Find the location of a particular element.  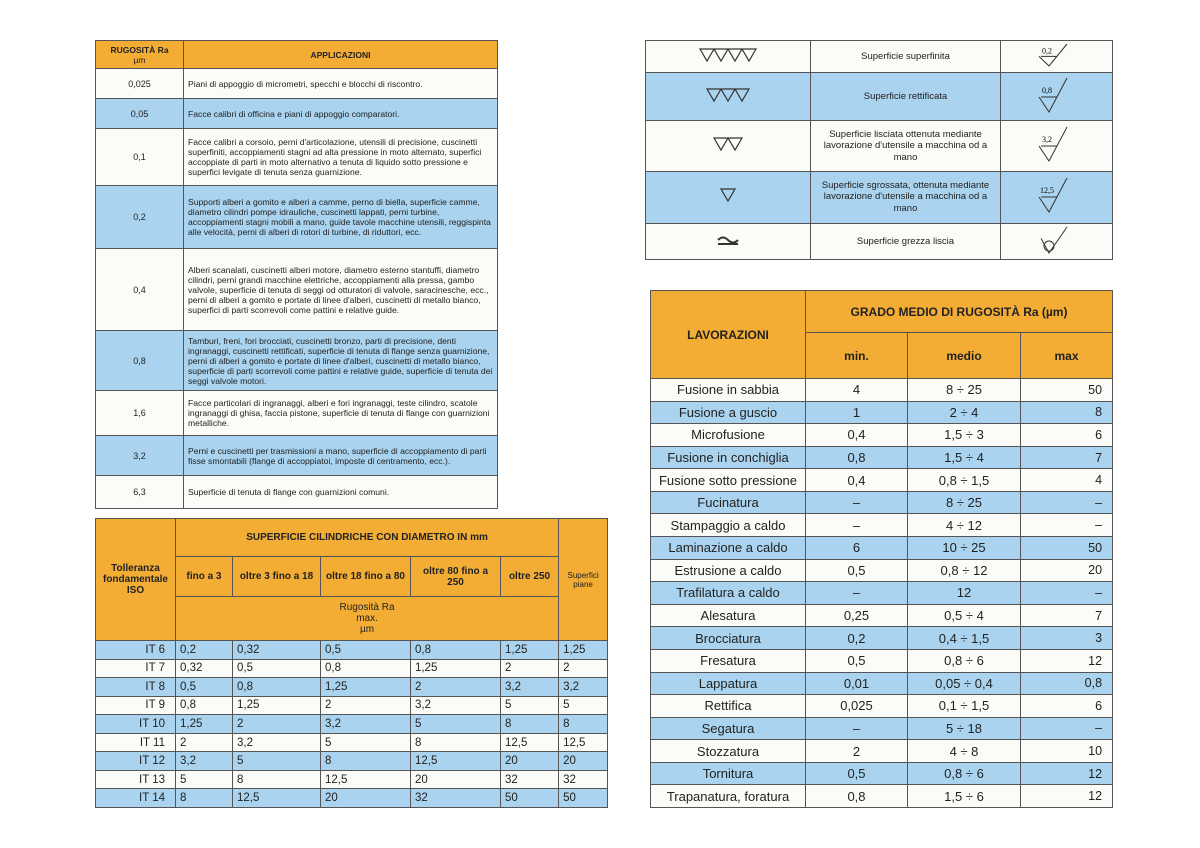

table-row: Segatura –5 ÷ 18– is located at coordinates (882, 728).